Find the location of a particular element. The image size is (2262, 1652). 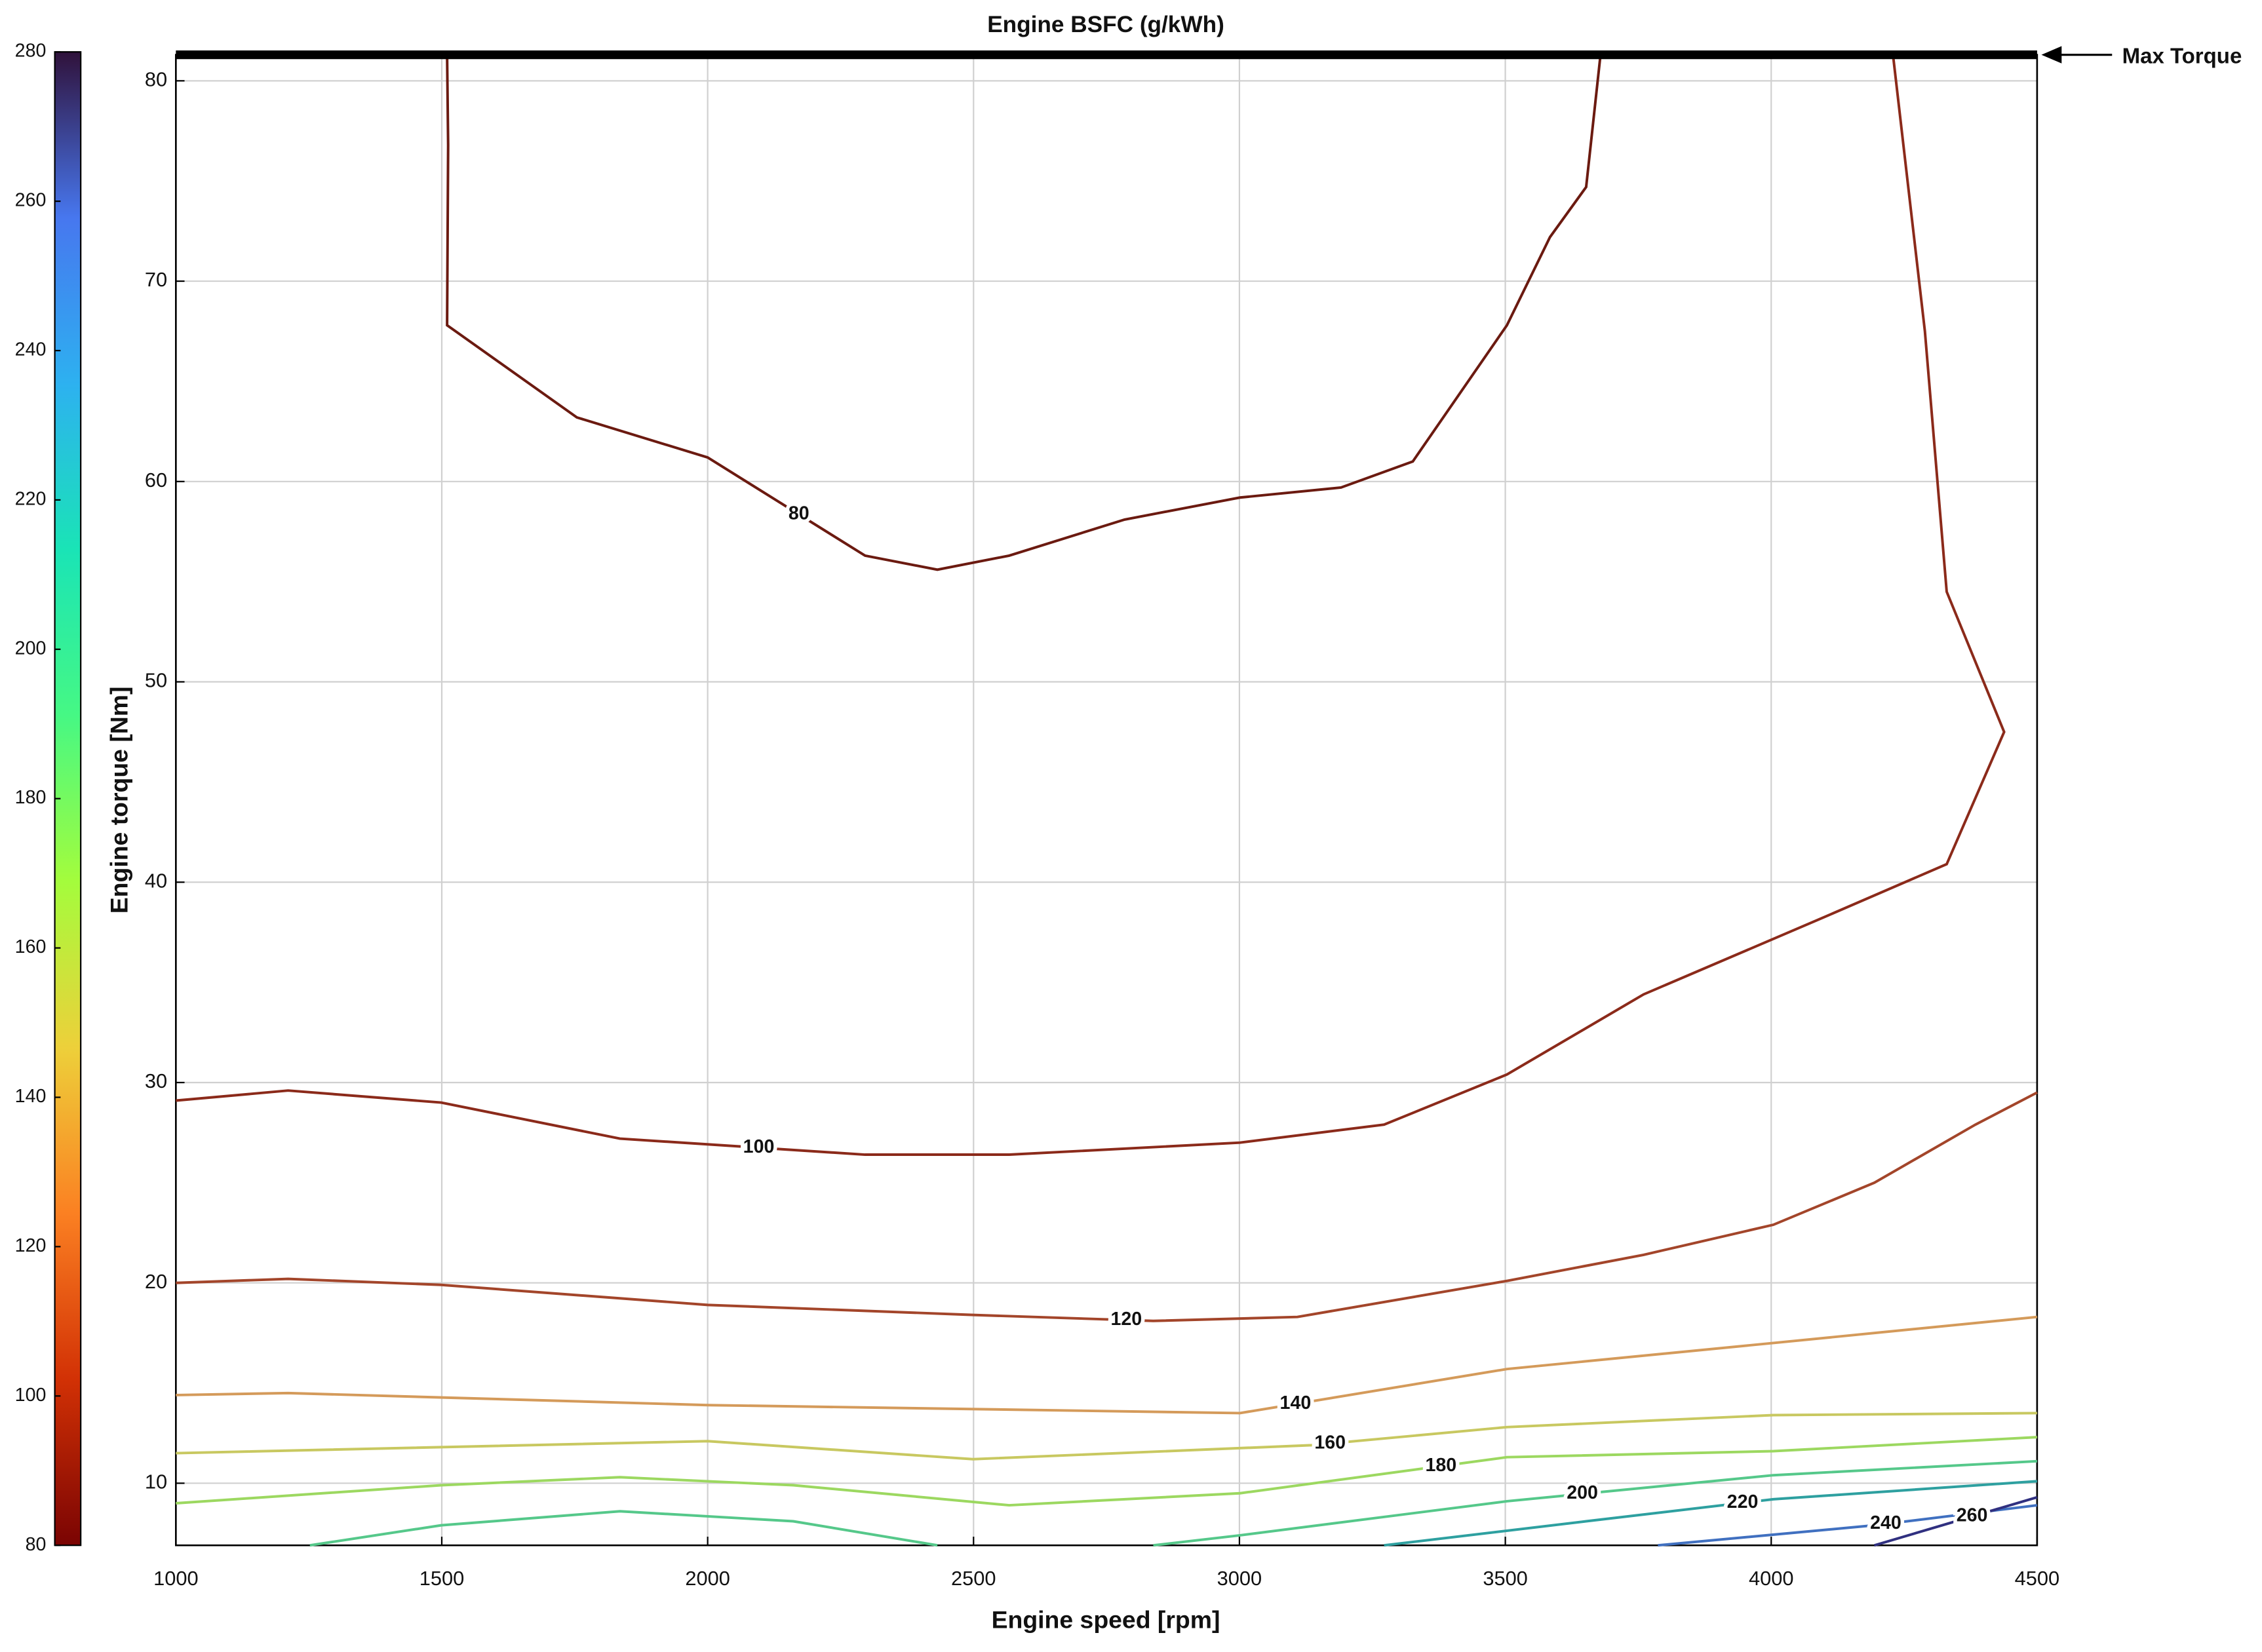

colorbar-tick-label: 140 is located at coordinates (31, 1097).